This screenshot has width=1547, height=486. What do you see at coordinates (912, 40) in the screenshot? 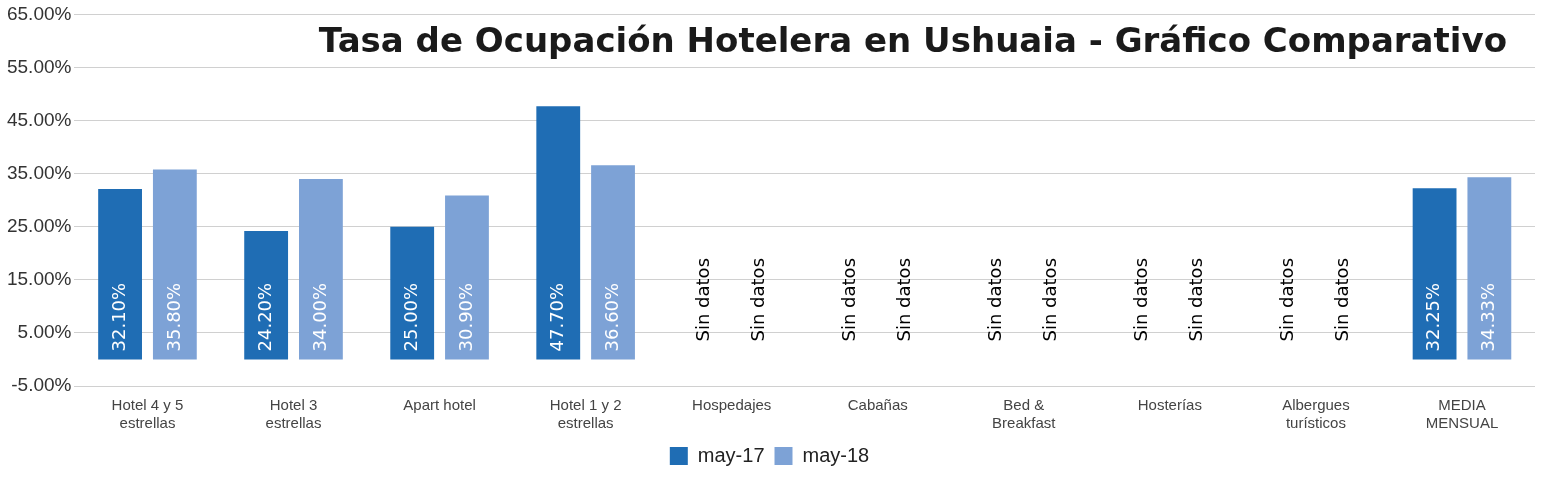
I see `chart-title: Tasa de Ocupación Hotelera en Ushuaia - Gráfico Comparativo` at bounding box center [912, 40].